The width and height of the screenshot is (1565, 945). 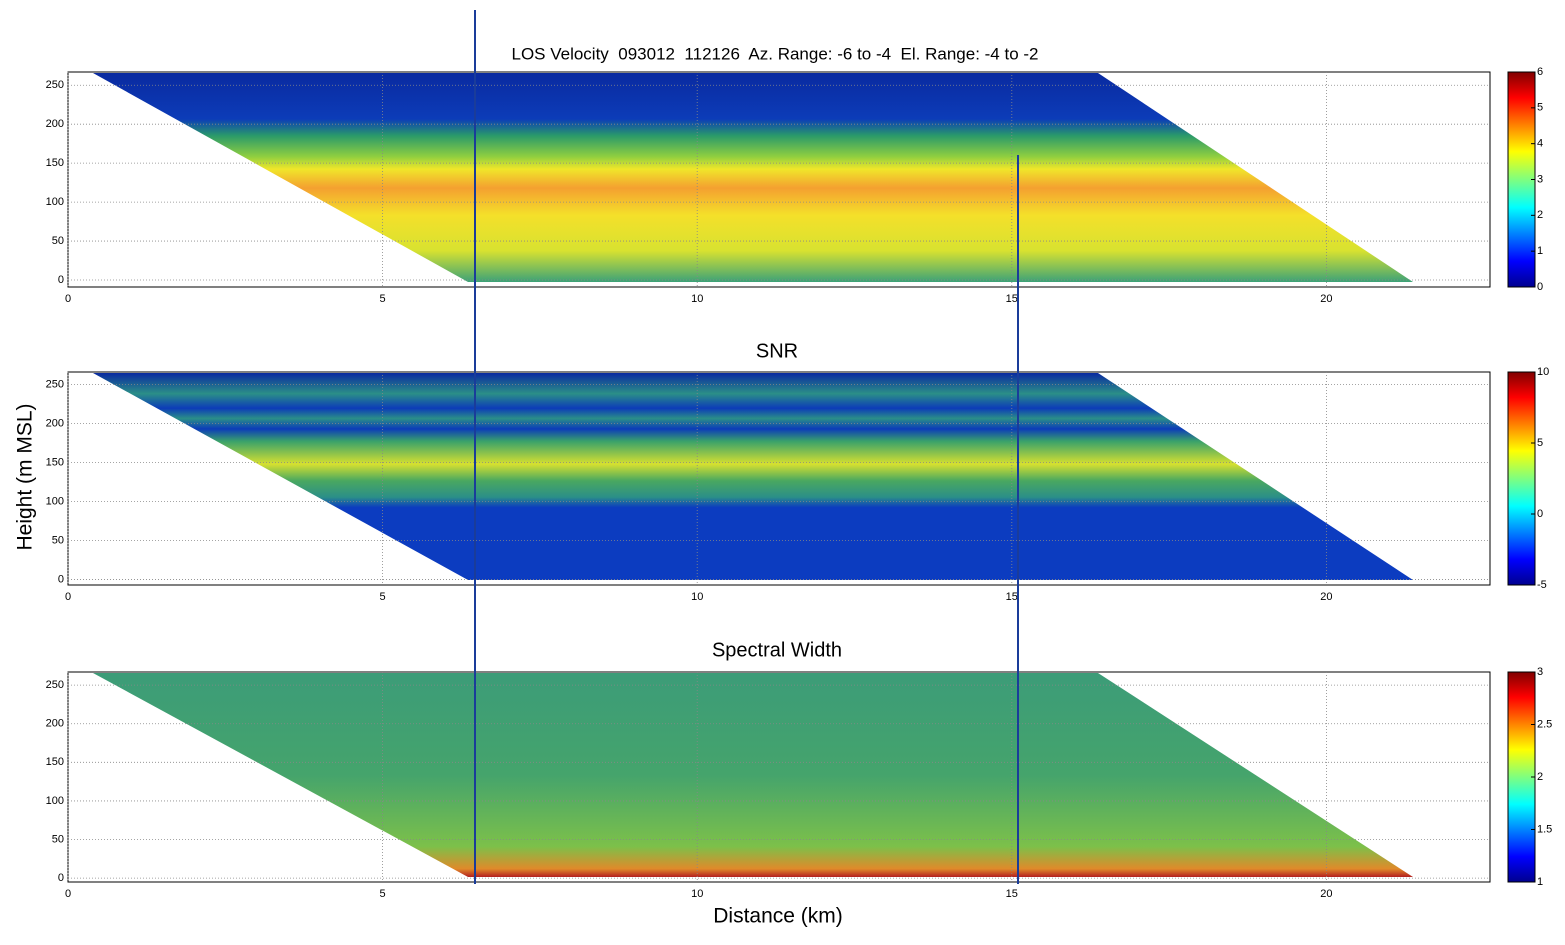 What do you see at coordinates (1543, 372) in the screenshot?
I see `colorbar-tick-label: 10` at bounding box center [1543, 372].